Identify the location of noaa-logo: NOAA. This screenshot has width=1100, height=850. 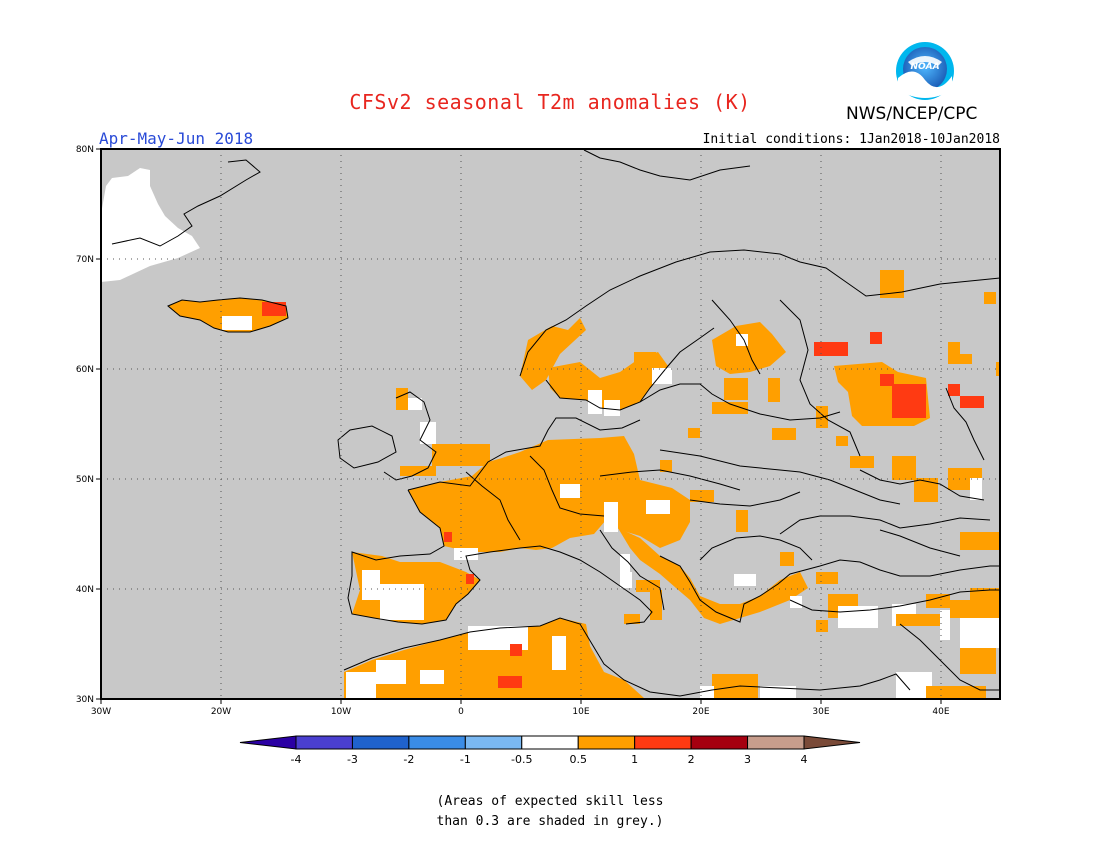
(925, 71).